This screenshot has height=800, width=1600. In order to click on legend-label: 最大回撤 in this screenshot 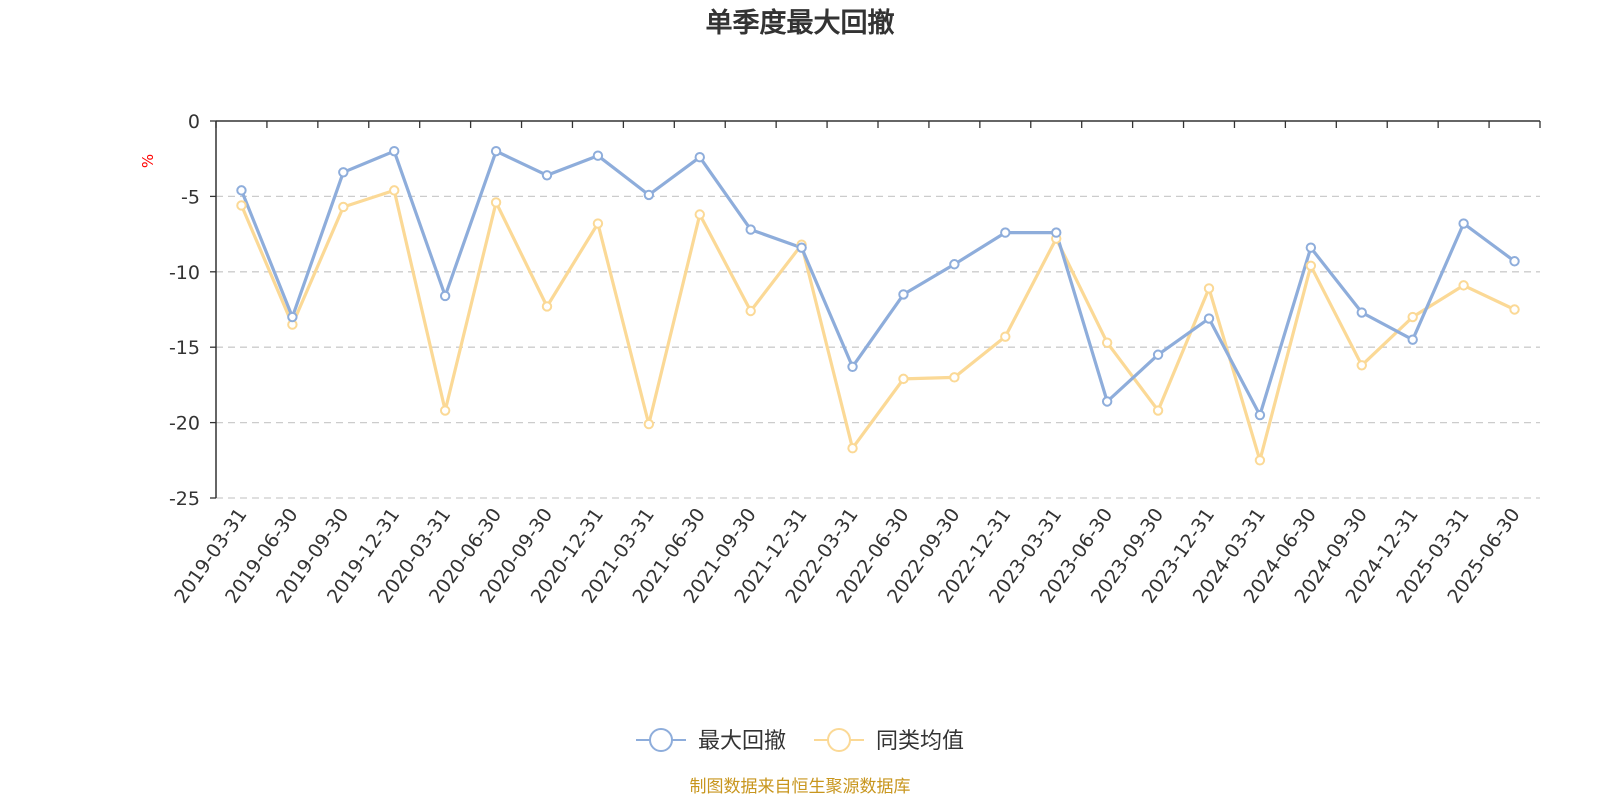, I will do `click(742, 741)`.